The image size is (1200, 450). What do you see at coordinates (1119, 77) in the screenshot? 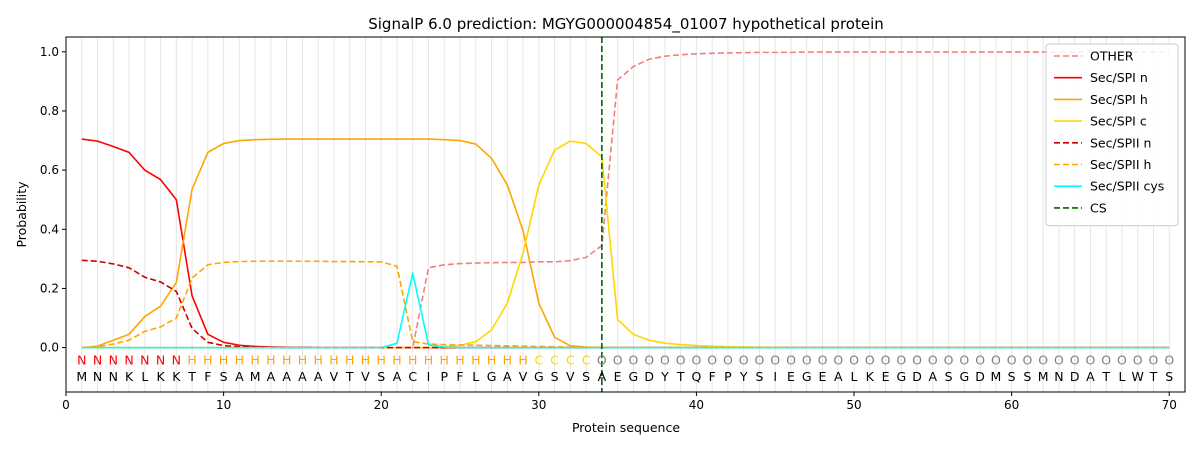
I see `legend-label: Sec/SPI n` at bounding box center [1119, 77].